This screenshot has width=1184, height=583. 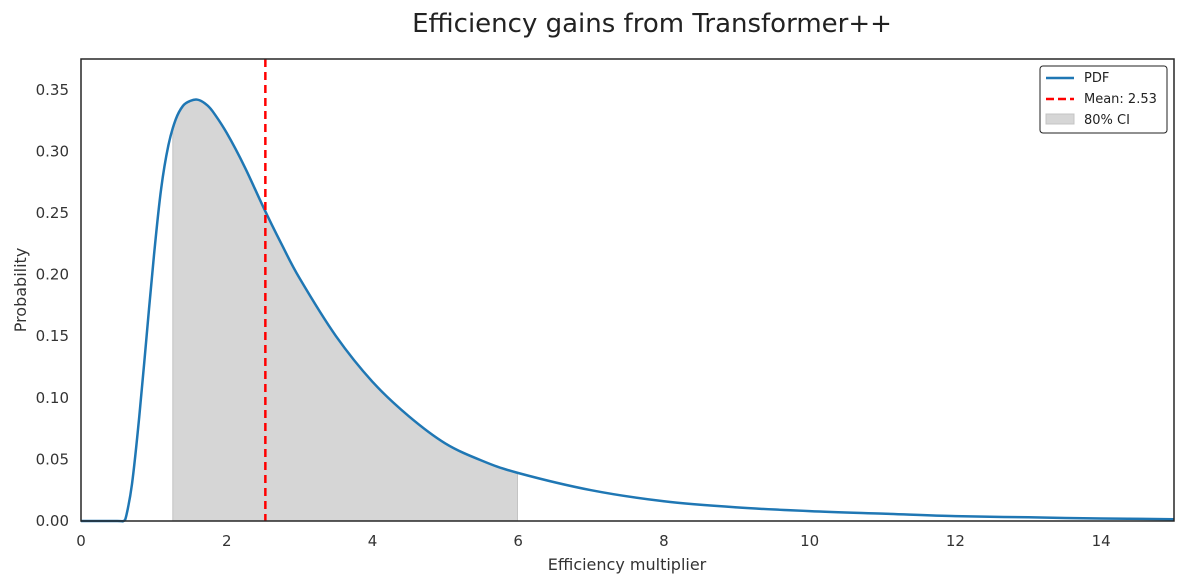 What do you see at coordinates (52, 213) in the screenshot?
I see `y-tick-label: 0.25` at bounding box center [52, 213].